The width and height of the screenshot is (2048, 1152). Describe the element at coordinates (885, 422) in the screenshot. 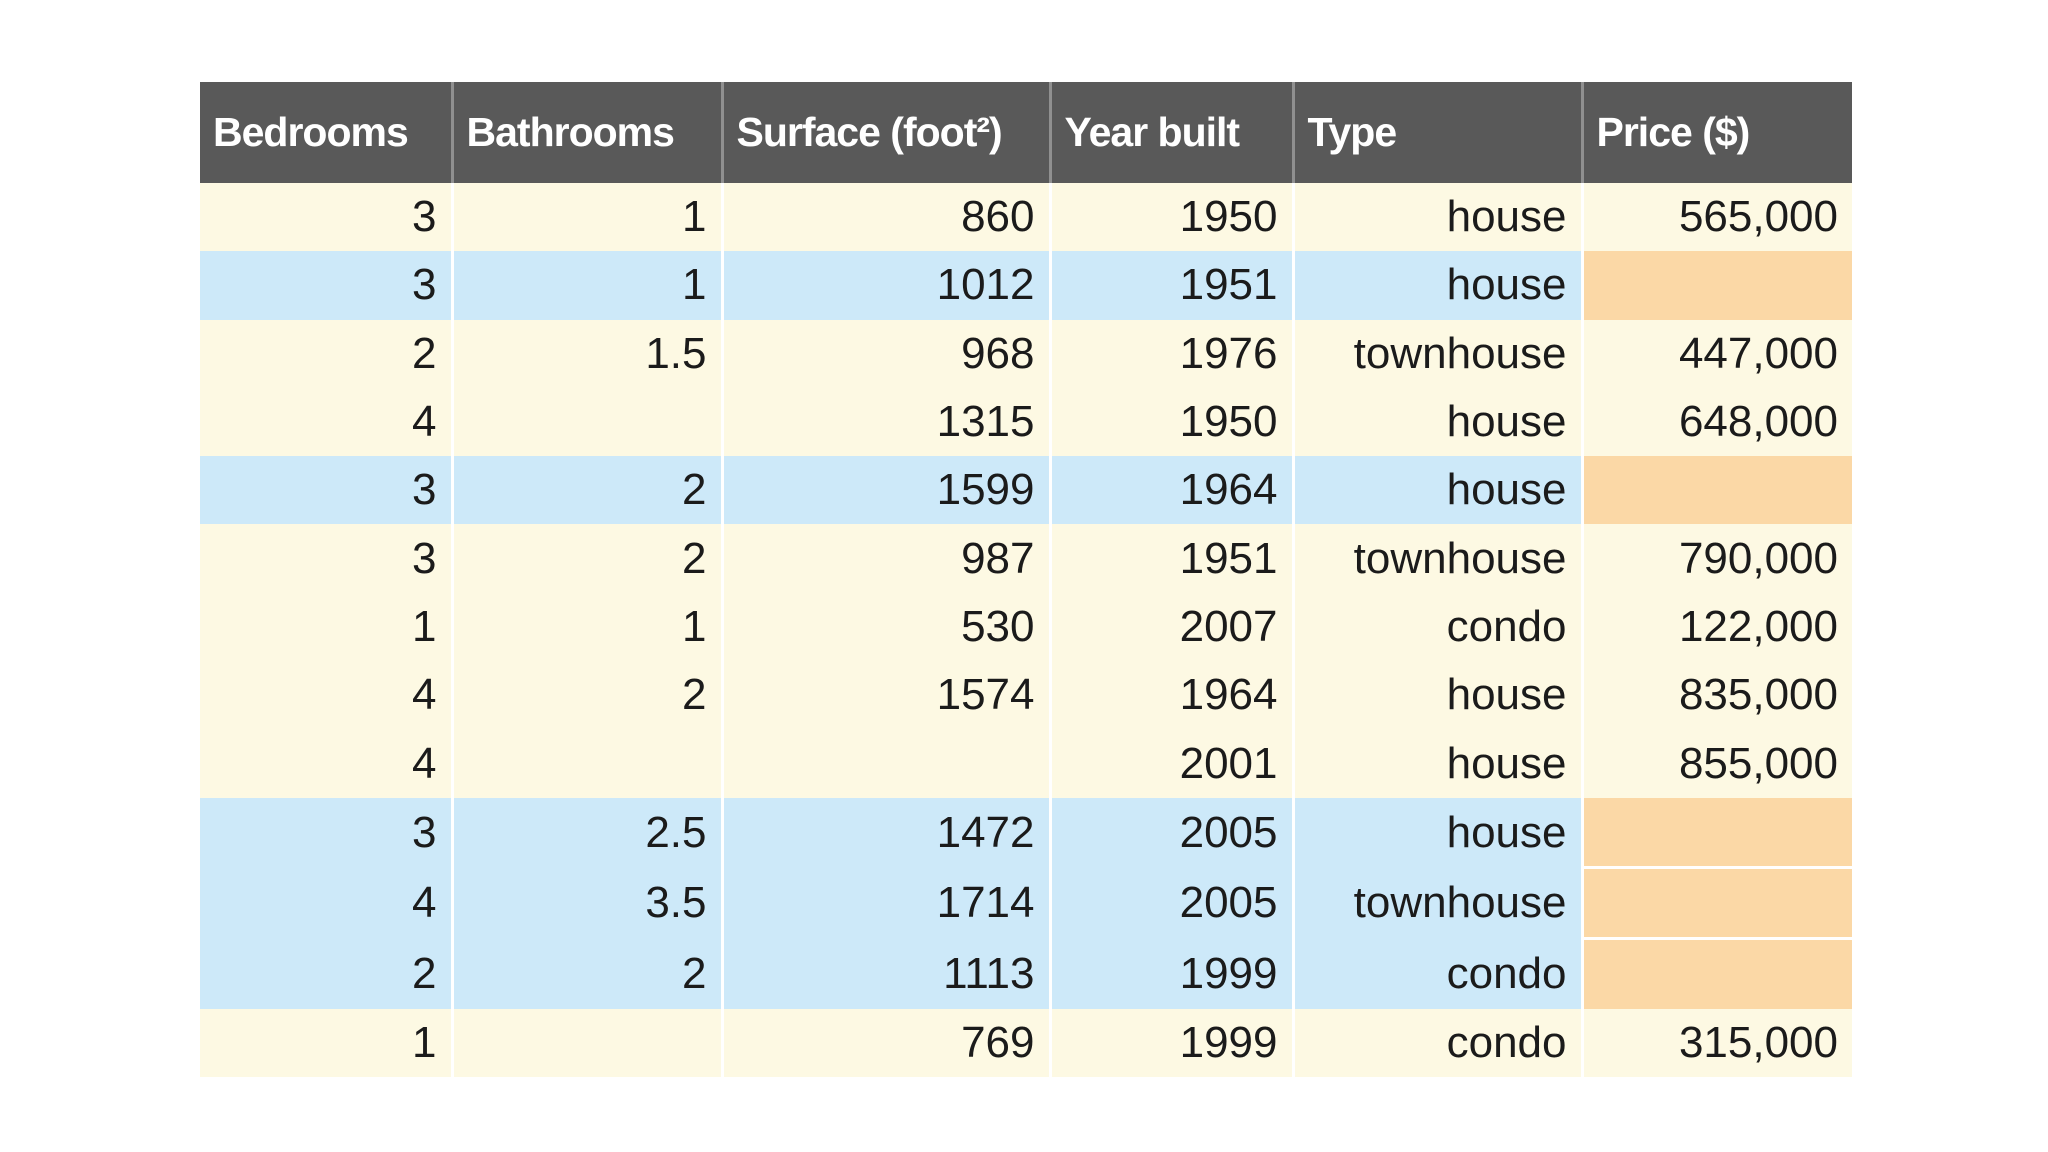

I see `cell-surface: 1315` at that location.